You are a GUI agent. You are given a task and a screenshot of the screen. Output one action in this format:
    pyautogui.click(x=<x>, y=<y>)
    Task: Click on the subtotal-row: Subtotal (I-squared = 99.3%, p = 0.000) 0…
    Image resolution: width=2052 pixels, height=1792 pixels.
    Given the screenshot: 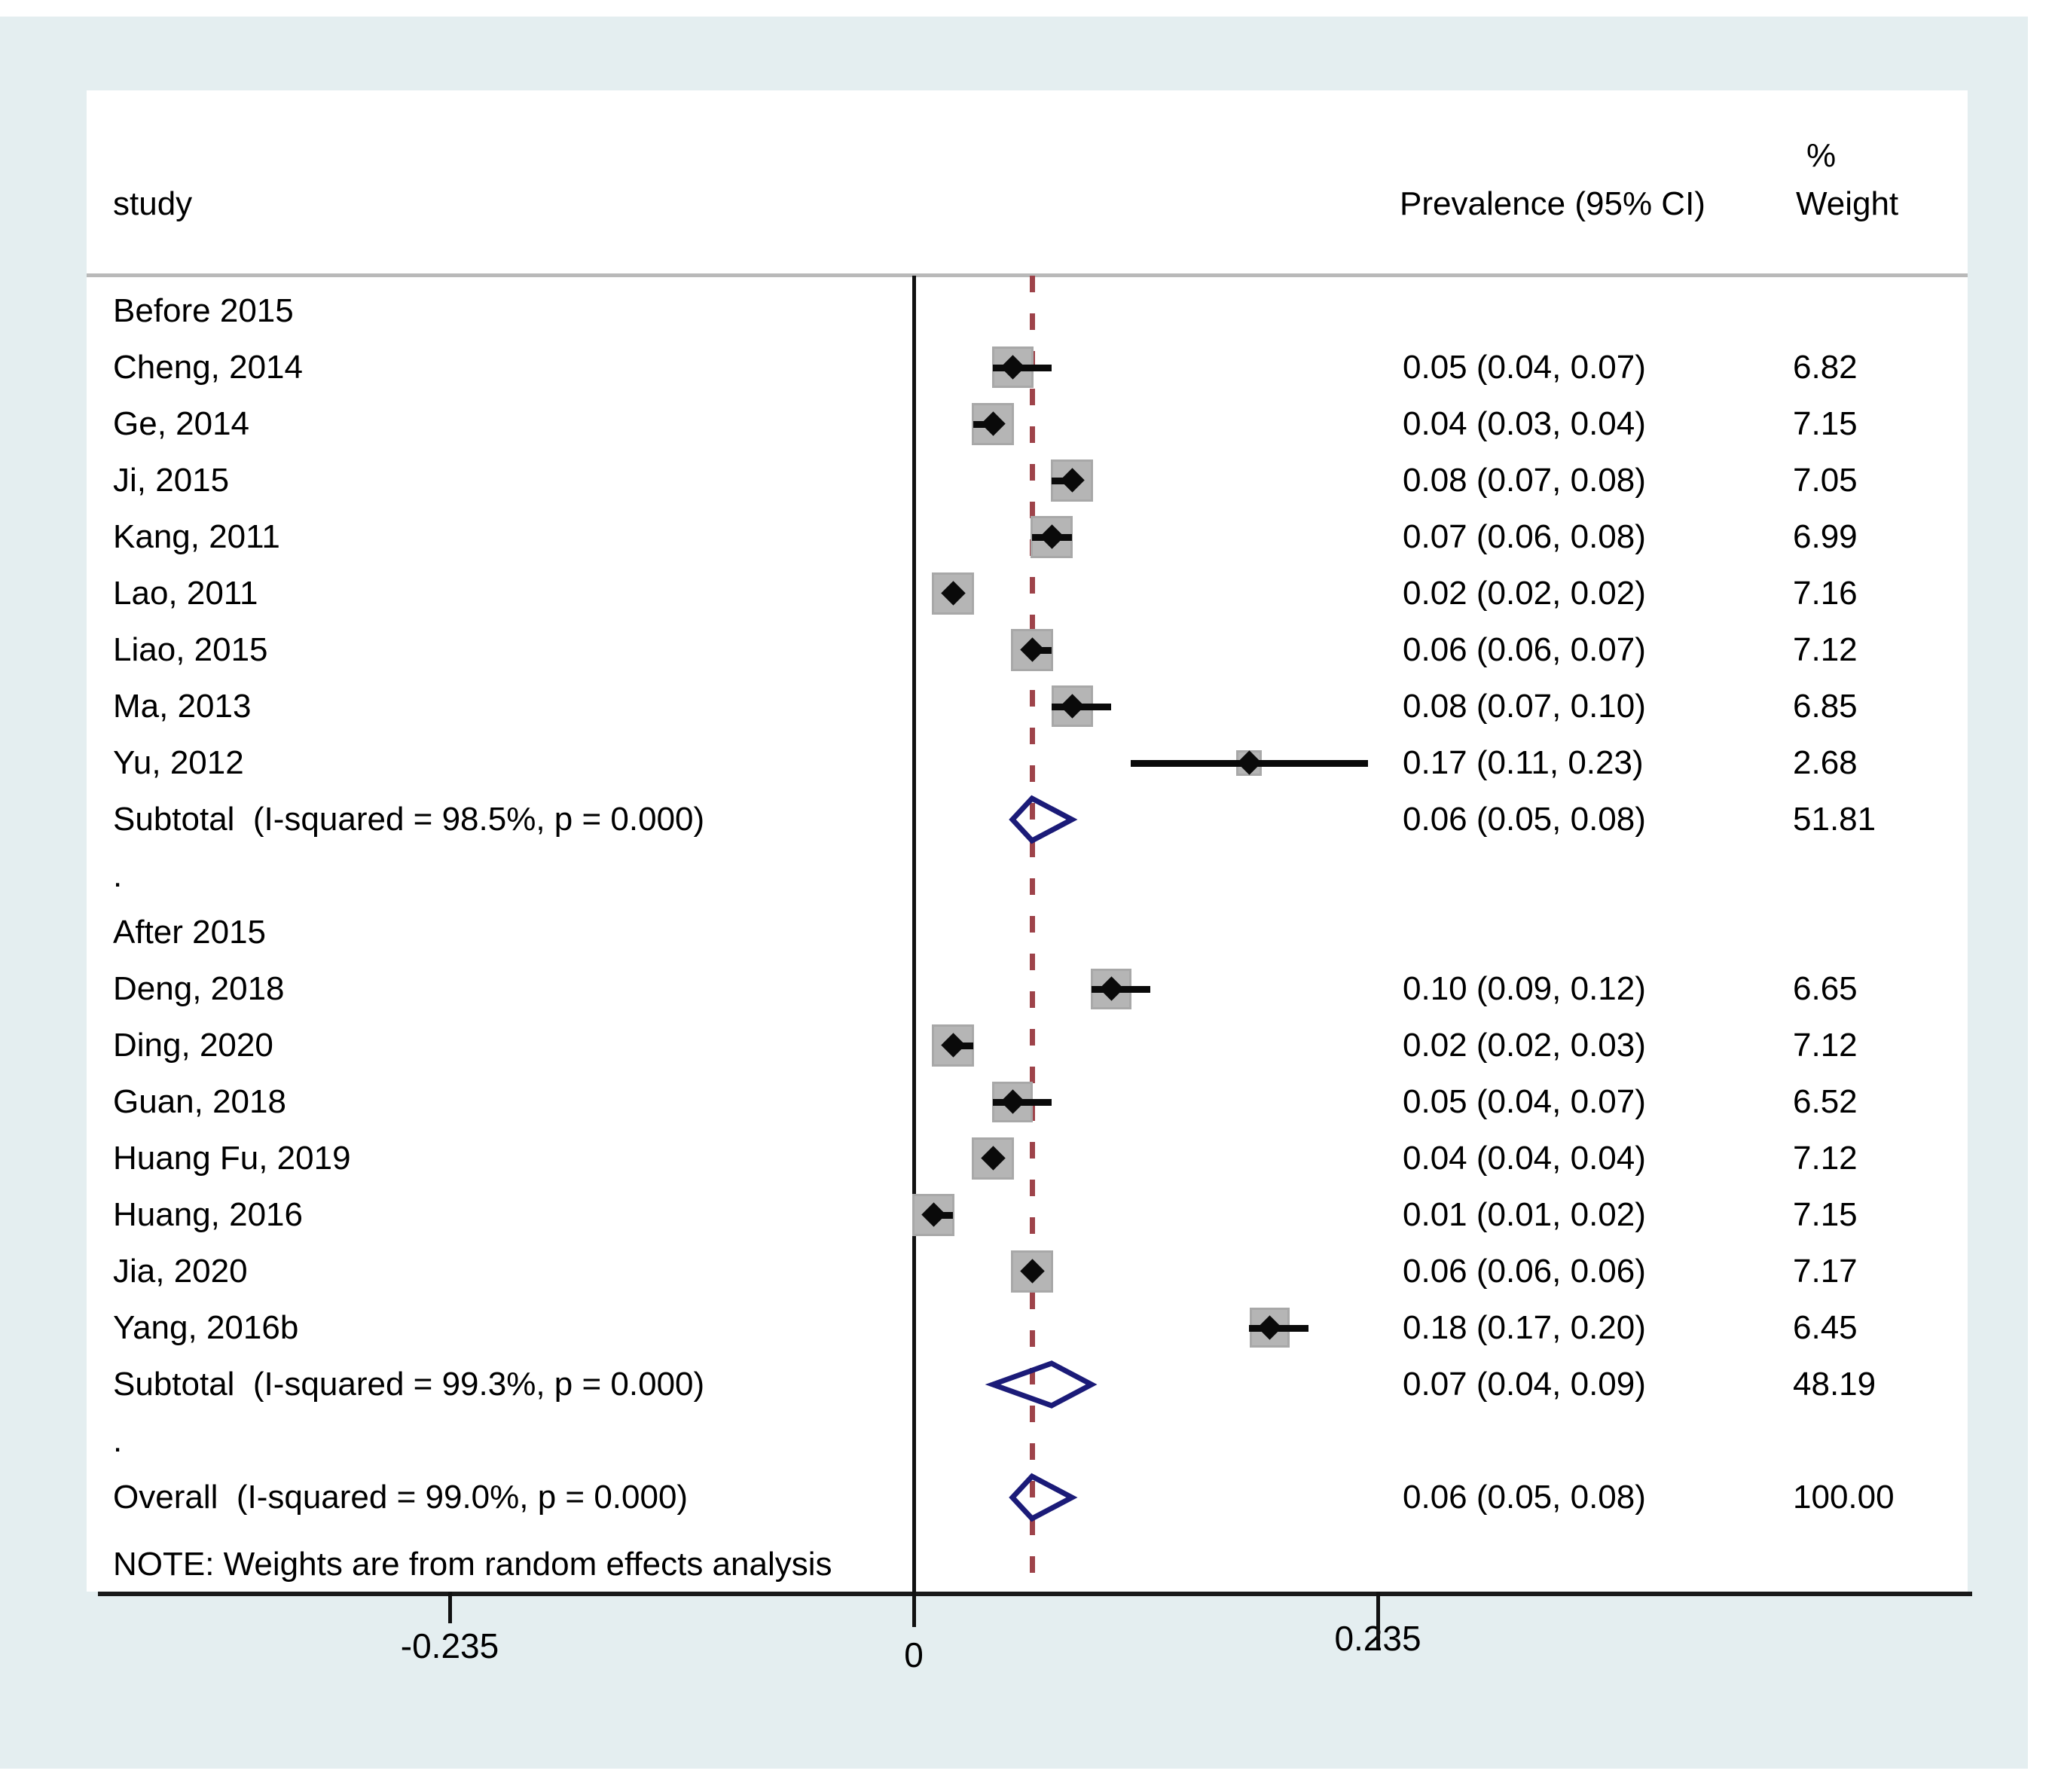 What is the action you would take?
    pyautogui.click(x=1026, y=1384)
    